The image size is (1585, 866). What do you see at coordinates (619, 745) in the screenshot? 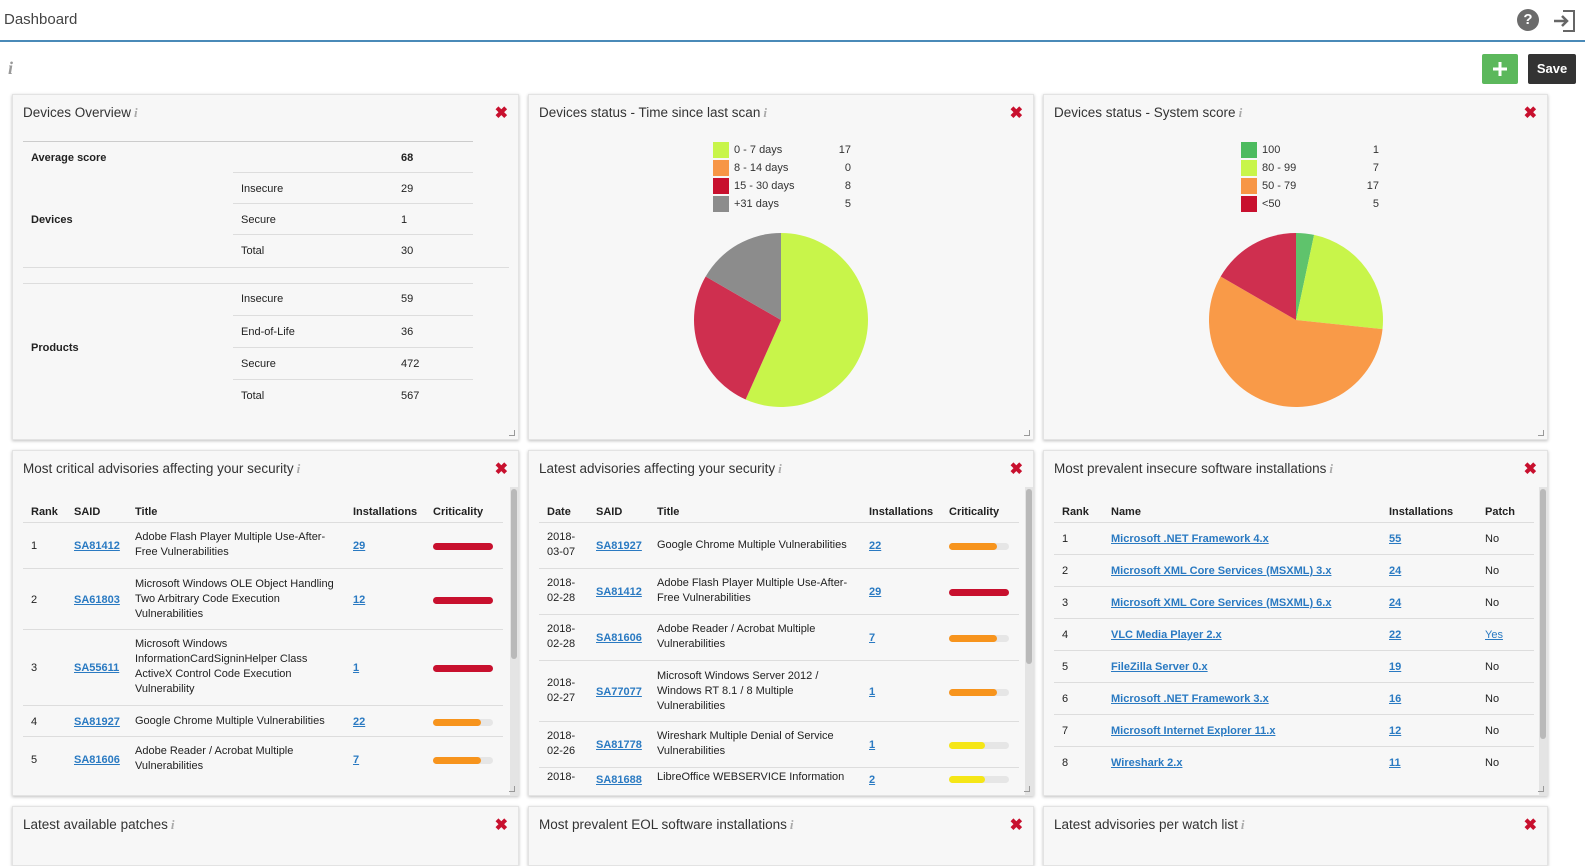
I see `said-link: SA81778` at bounding box center [619, 745].